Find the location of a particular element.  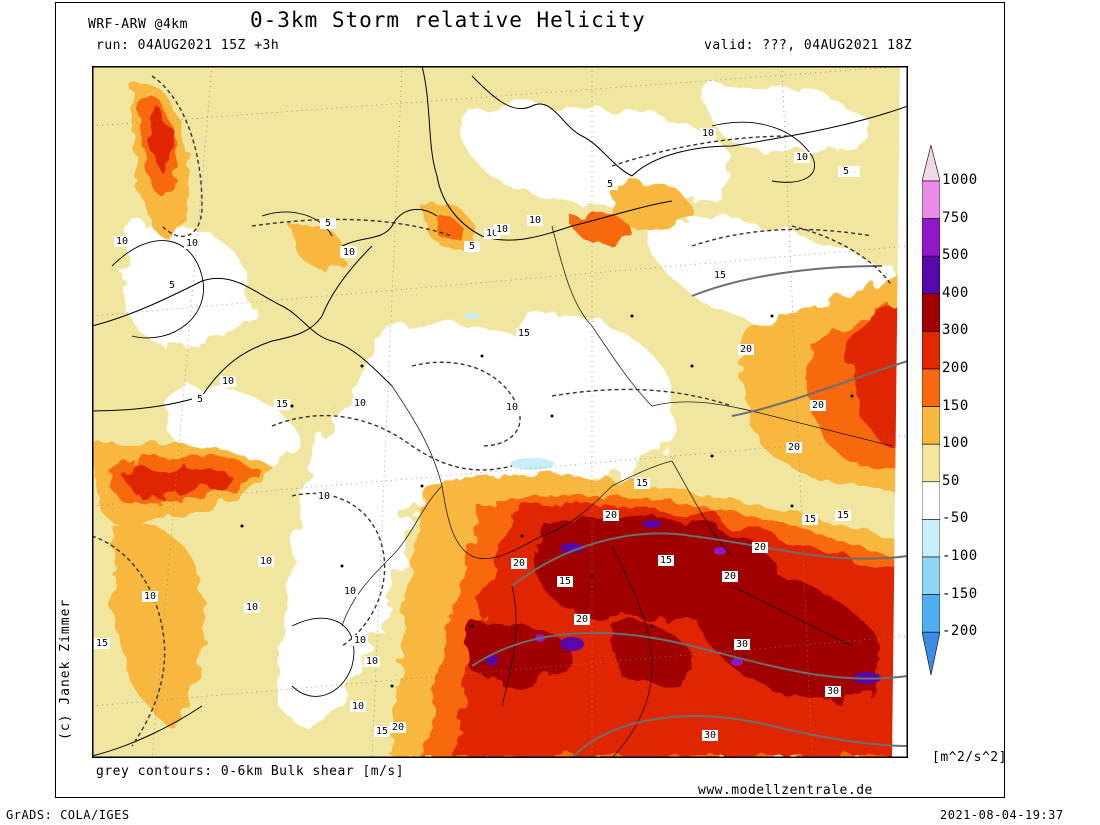

valid-label: valid: ???, 04AUG2021 18Z is located at coordinates (808, 45).